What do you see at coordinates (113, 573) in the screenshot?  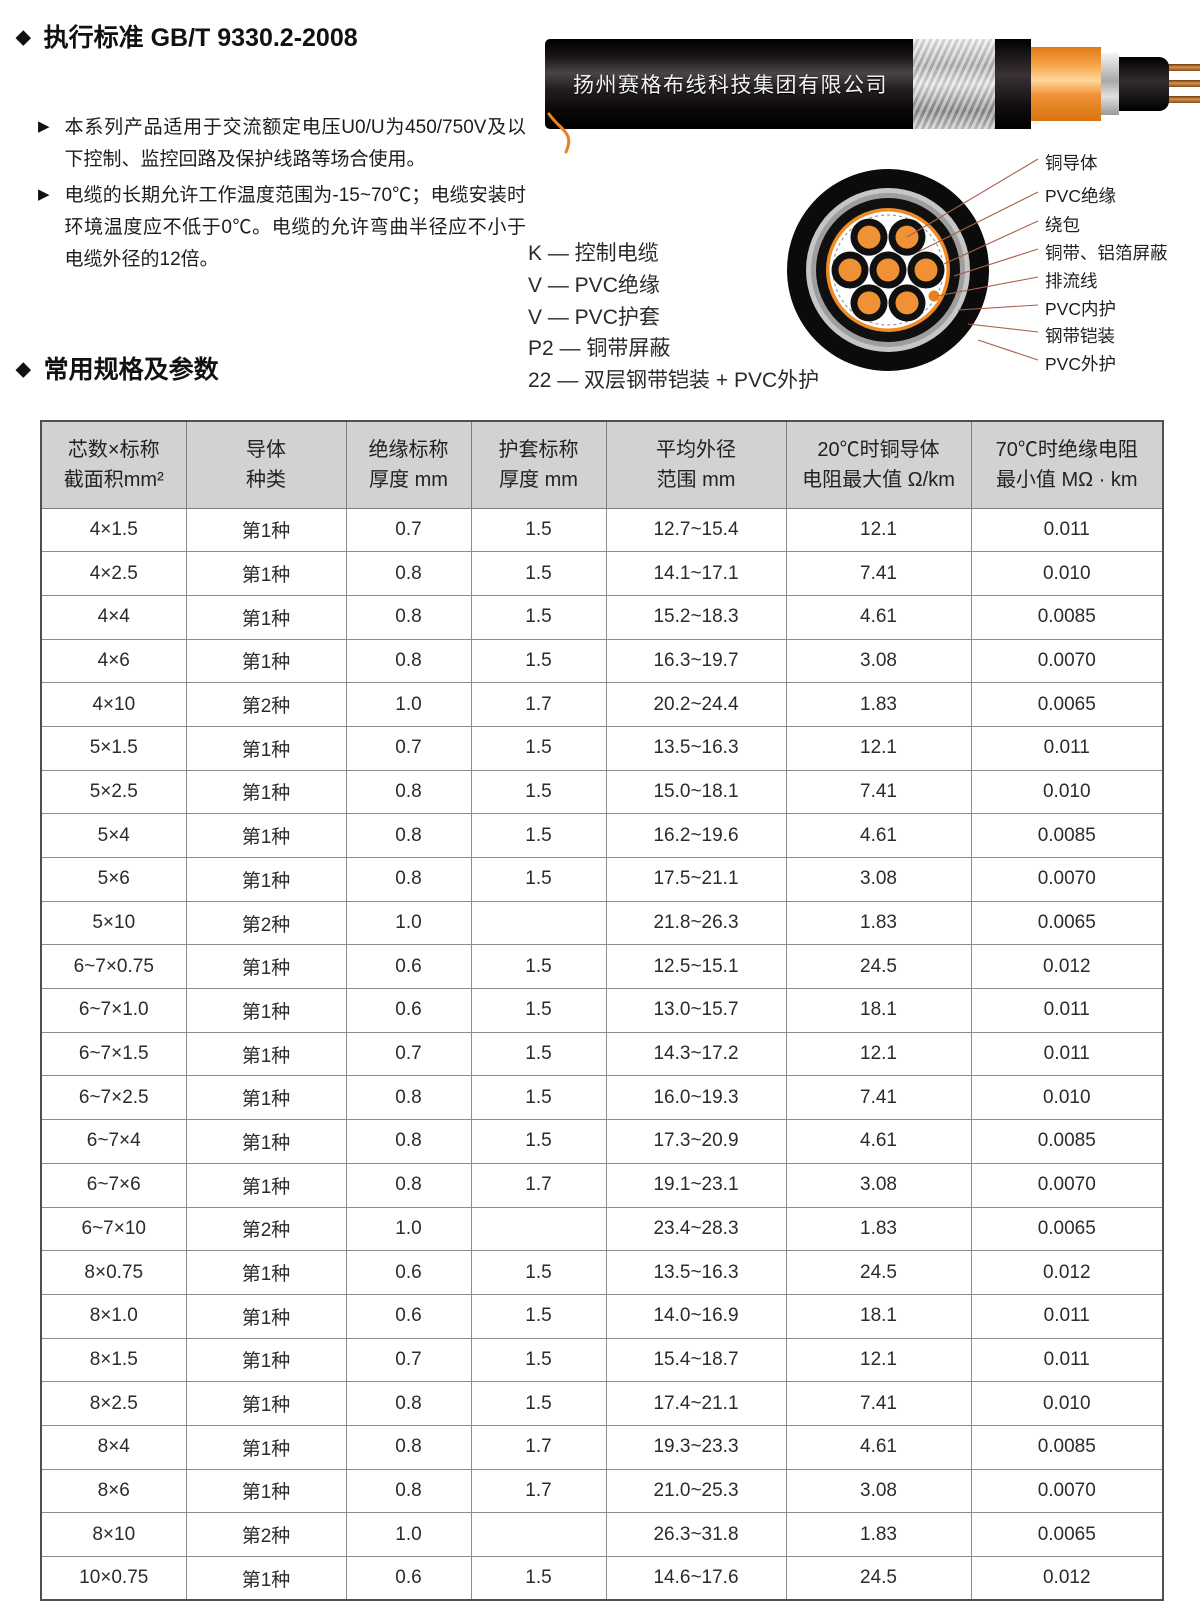 I see `table-cell: 4×2.5` at bounding box center [113, 573].